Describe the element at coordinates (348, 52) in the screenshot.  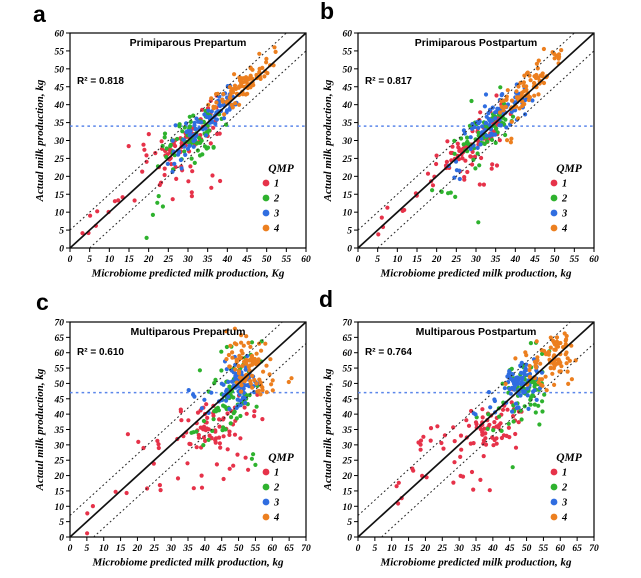
I see `y-tick-label: 55` at that location.